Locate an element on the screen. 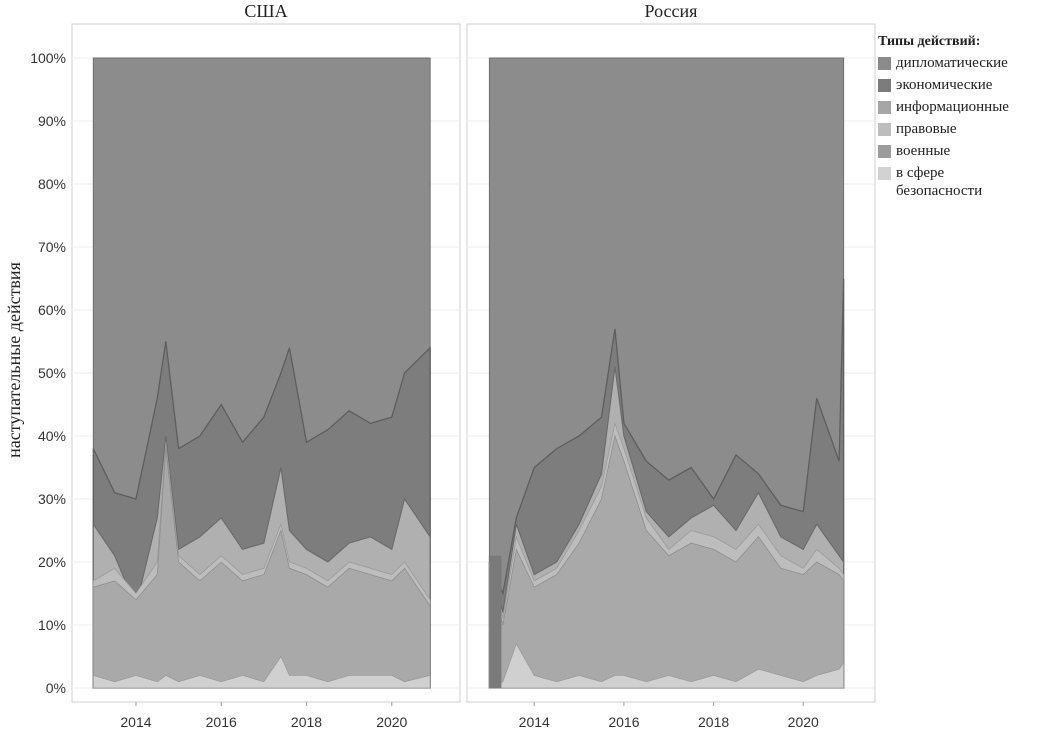 The image size is (1053, 736). panel-title: Россия is located at coordinates (671, 11).